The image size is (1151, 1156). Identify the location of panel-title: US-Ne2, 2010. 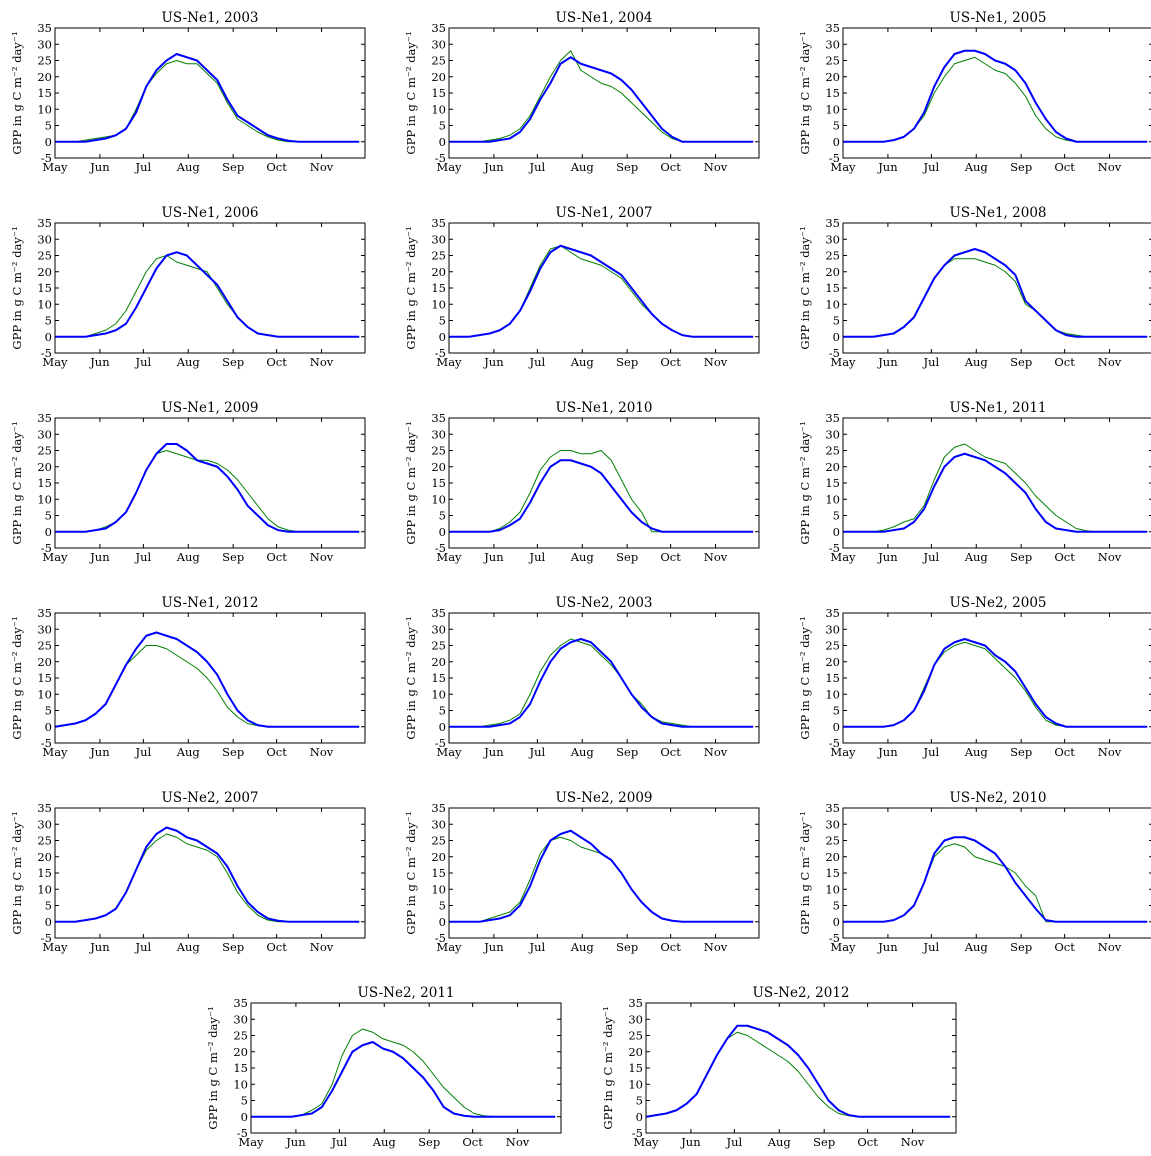
(997, 798).